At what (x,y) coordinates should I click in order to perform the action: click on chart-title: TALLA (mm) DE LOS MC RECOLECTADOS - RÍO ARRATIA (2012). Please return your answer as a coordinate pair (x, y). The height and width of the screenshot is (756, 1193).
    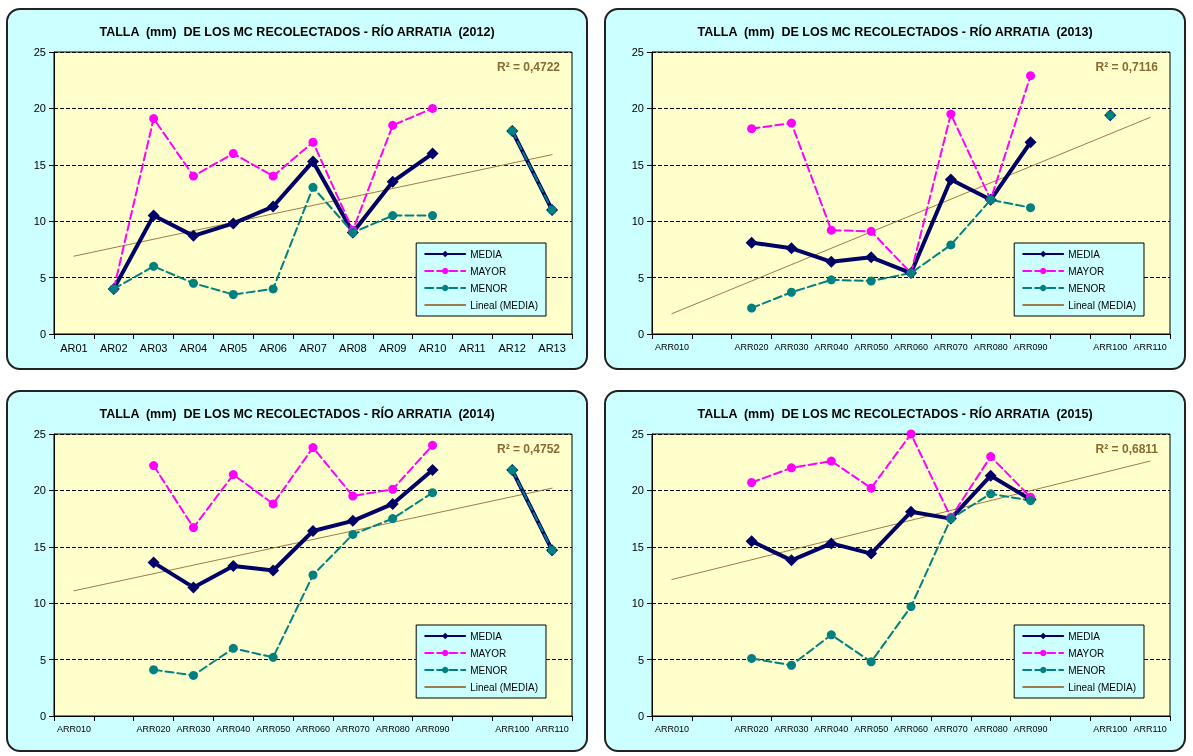
    Looking at the image, I should click on (297, 31).